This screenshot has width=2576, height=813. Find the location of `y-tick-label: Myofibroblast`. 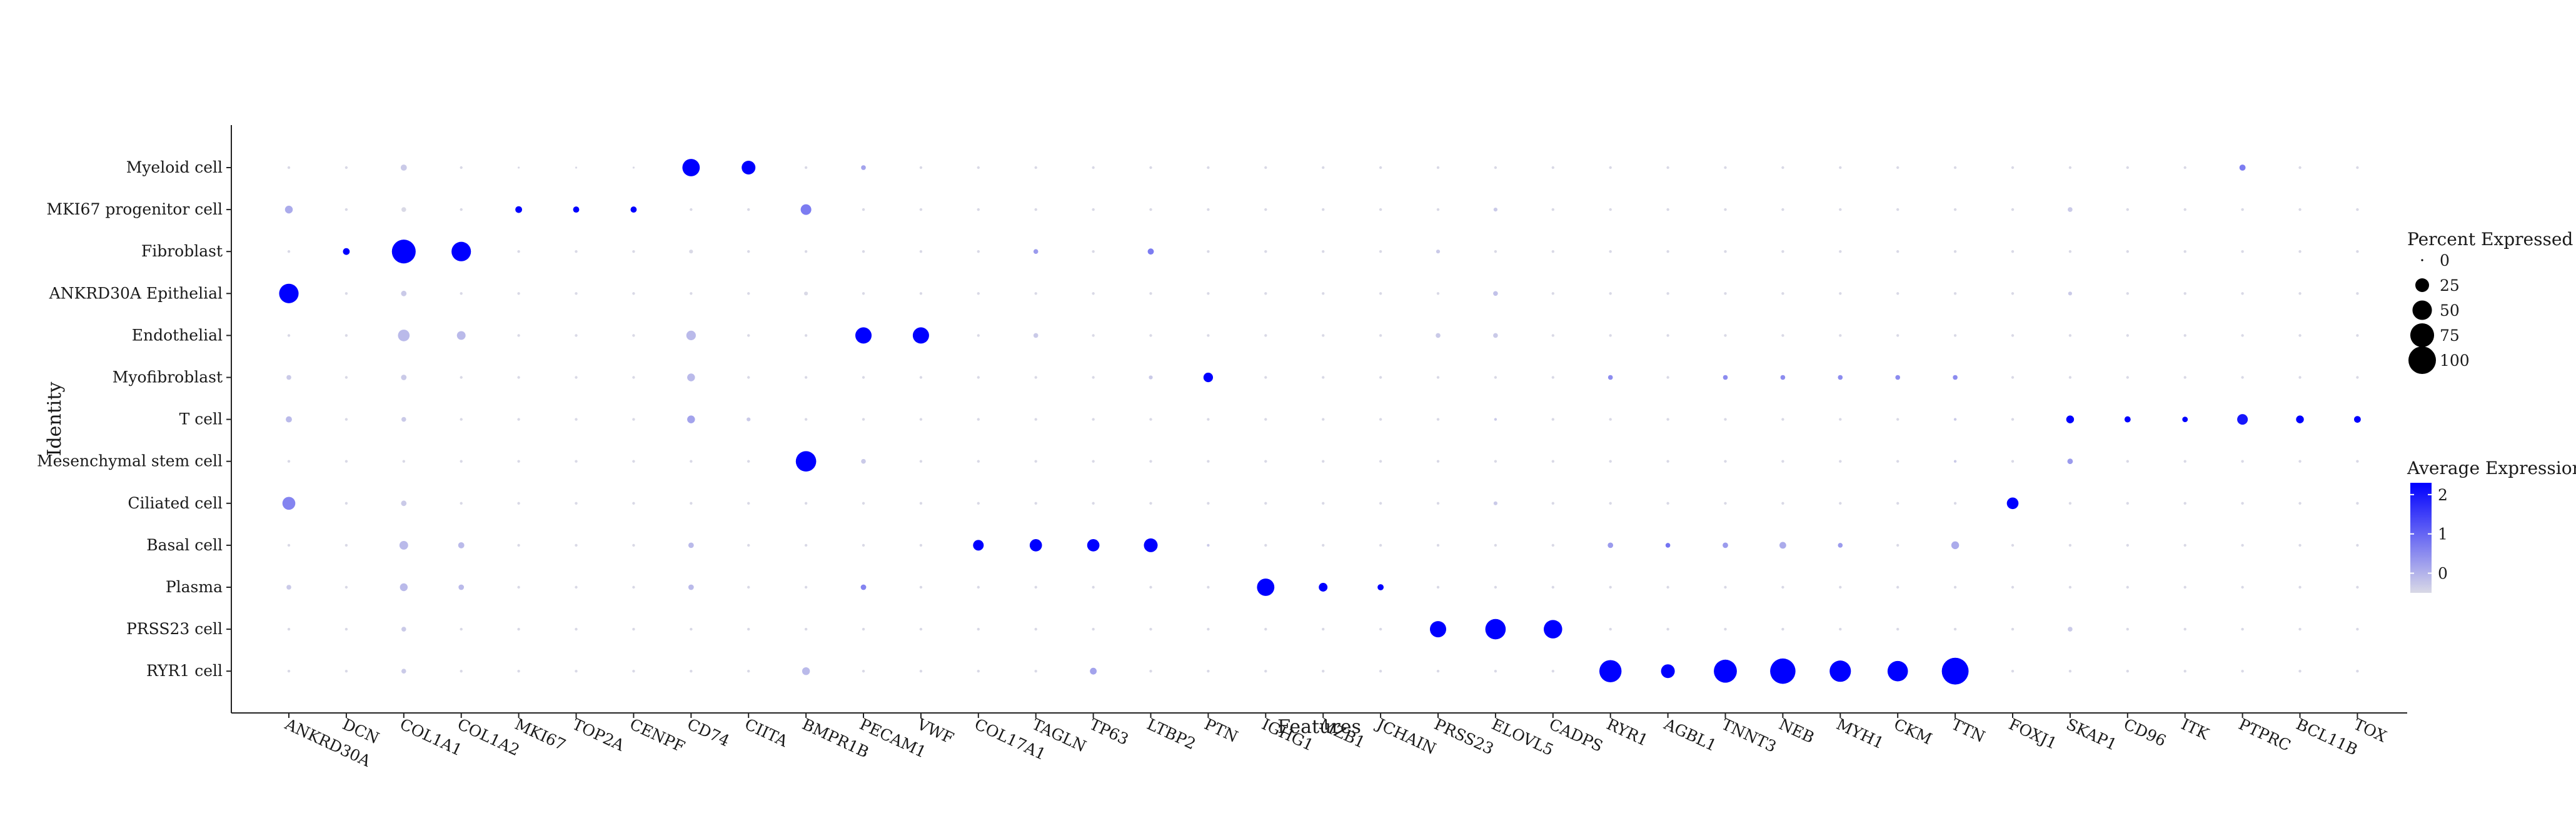

y-tick-label: Myofibroblast is located at coordinates (168, 377).